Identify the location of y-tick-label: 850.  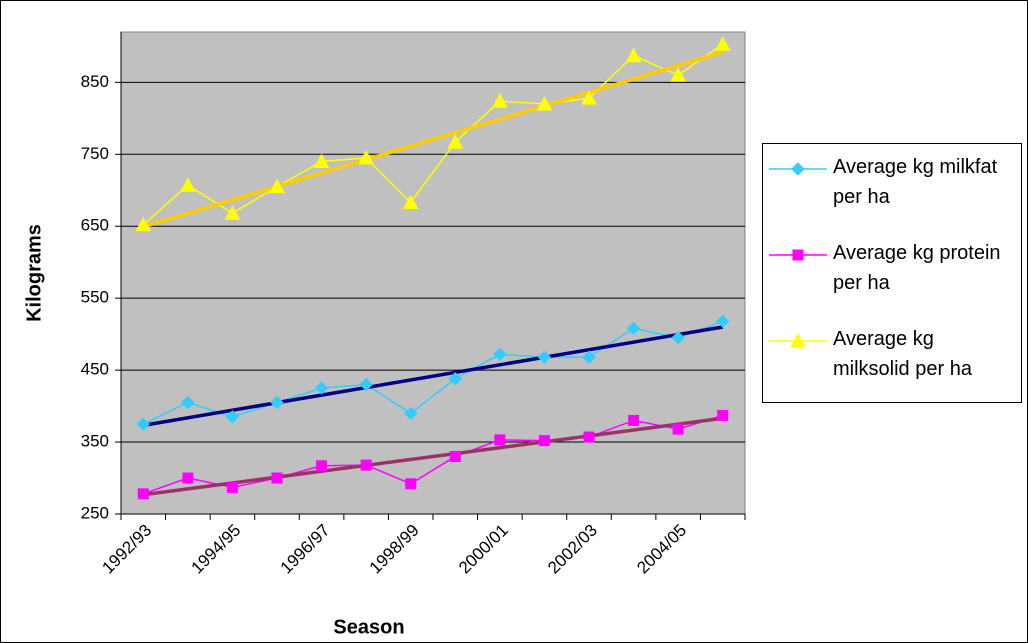
(95, 81).